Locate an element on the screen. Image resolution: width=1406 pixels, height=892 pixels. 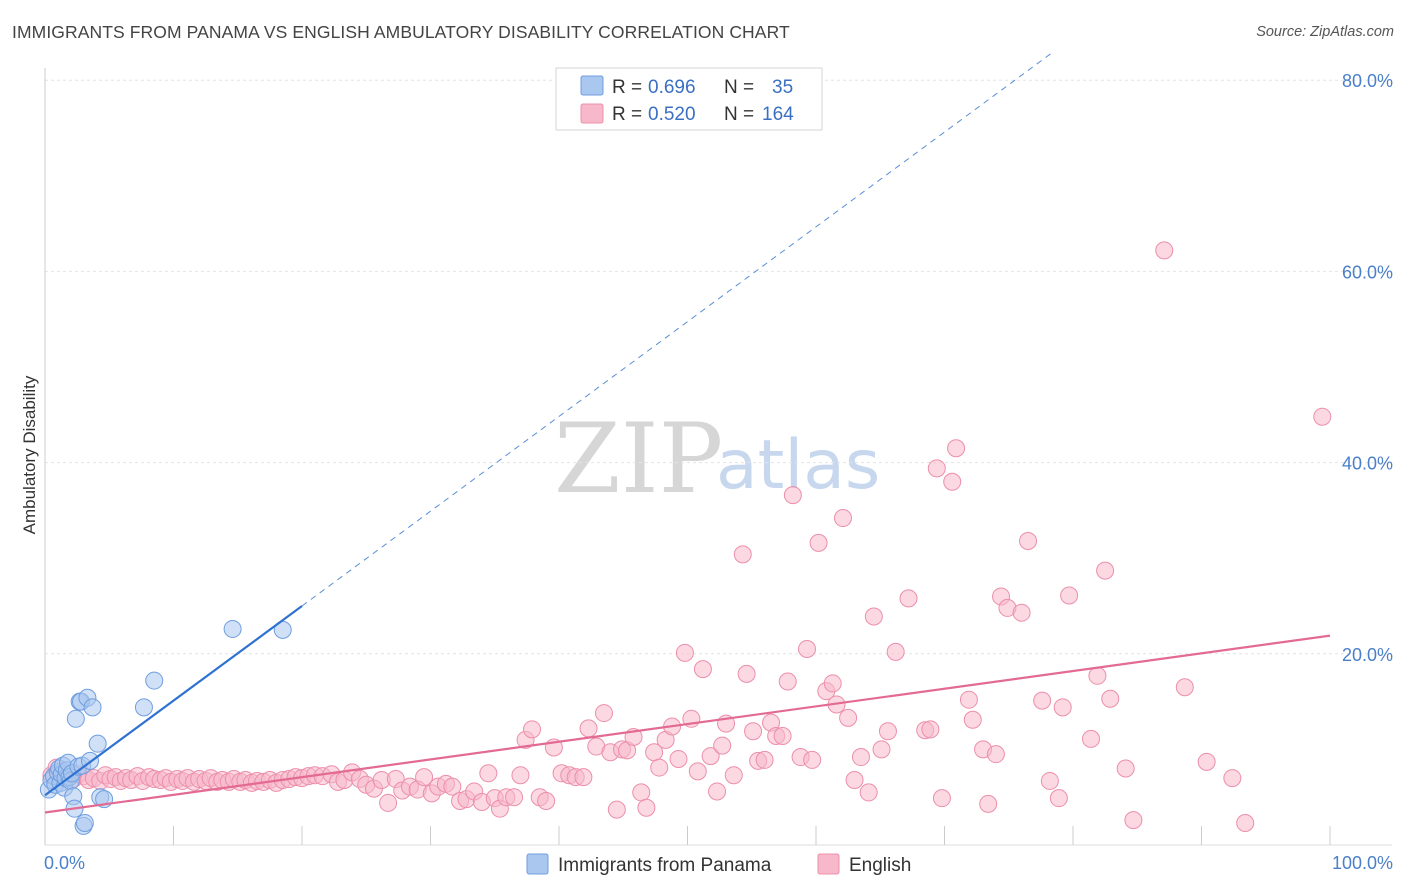
bottom-legend-swatch-panama is located at coordinates (537, 864).